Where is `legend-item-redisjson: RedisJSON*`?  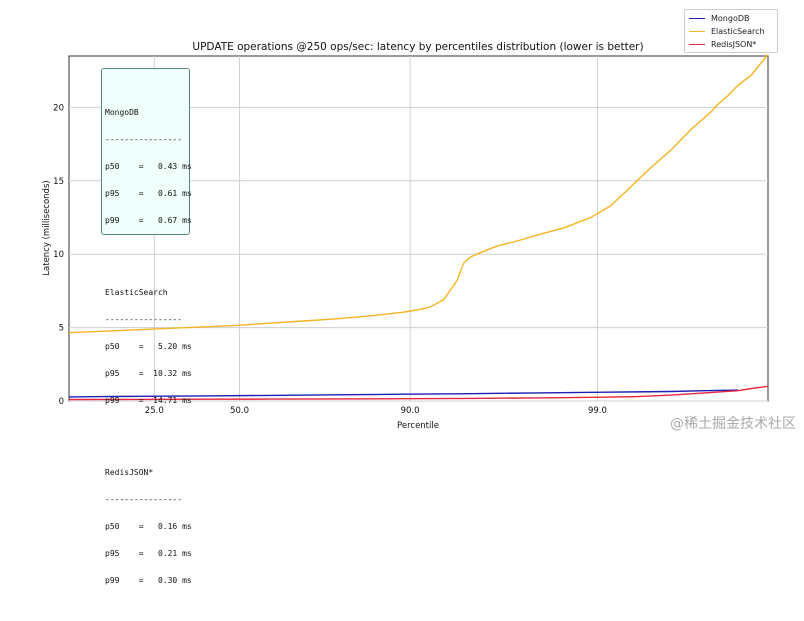 legend-item-redisjson: RedisJSON* is located at coordinates (731, 44).